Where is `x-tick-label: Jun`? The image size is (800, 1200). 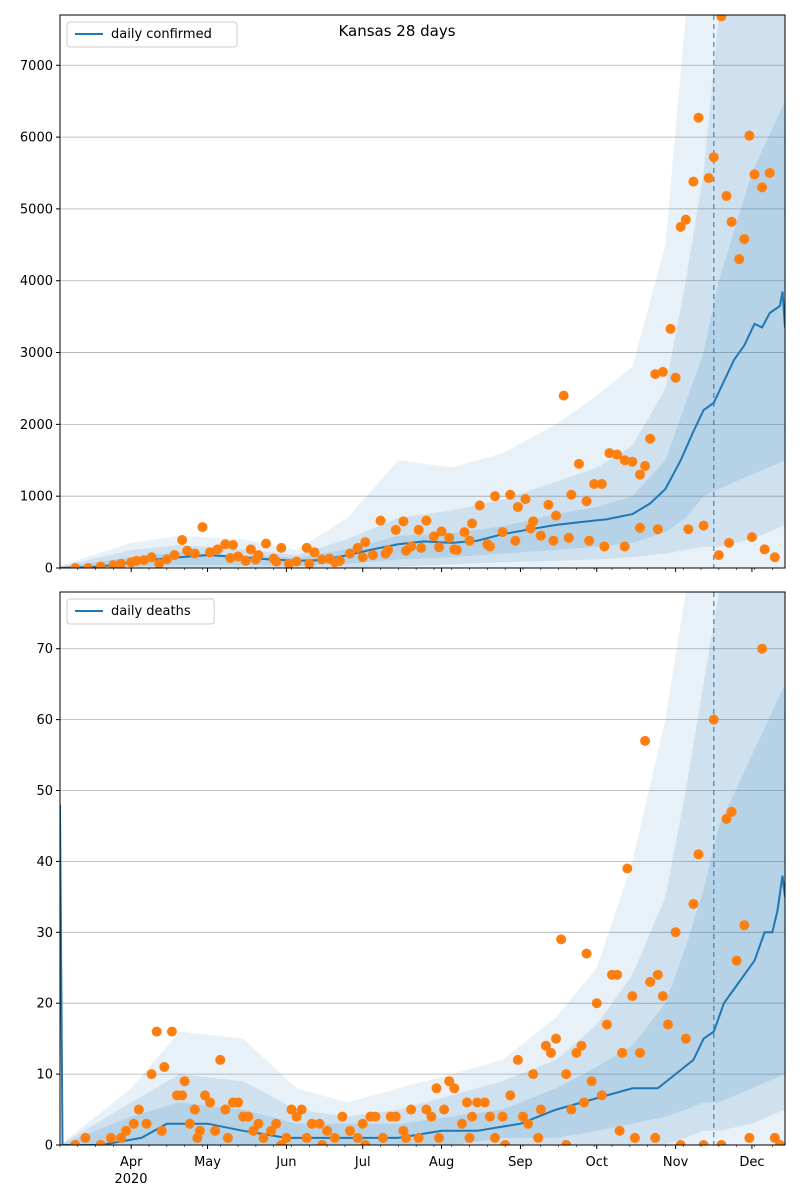
x-tick-label: Jun is located at coordinates (285, 1162).